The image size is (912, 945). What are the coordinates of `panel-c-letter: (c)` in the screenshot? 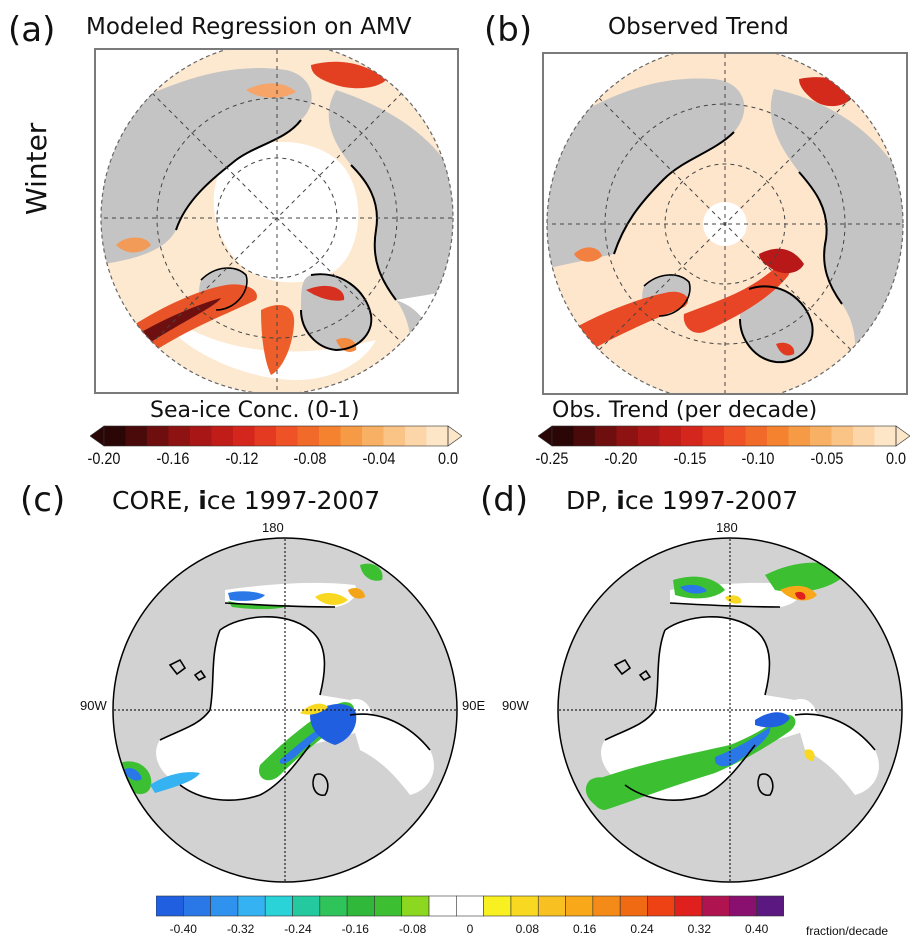 It's located at (43, 500).